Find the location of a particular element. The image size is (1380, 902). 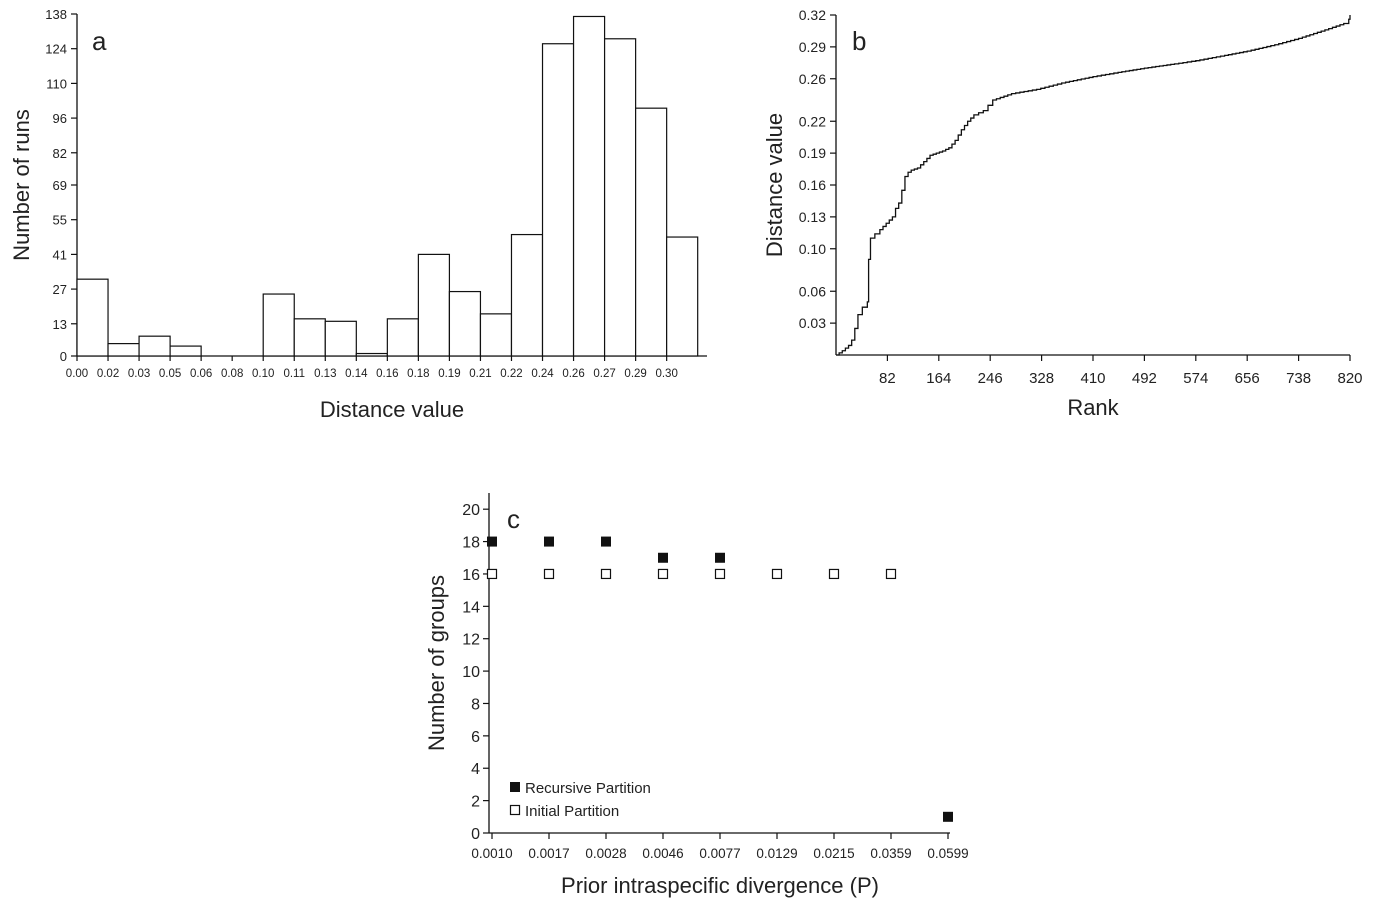

panel-a-y-tick-label: 41 is located at coordinates (60, 254).